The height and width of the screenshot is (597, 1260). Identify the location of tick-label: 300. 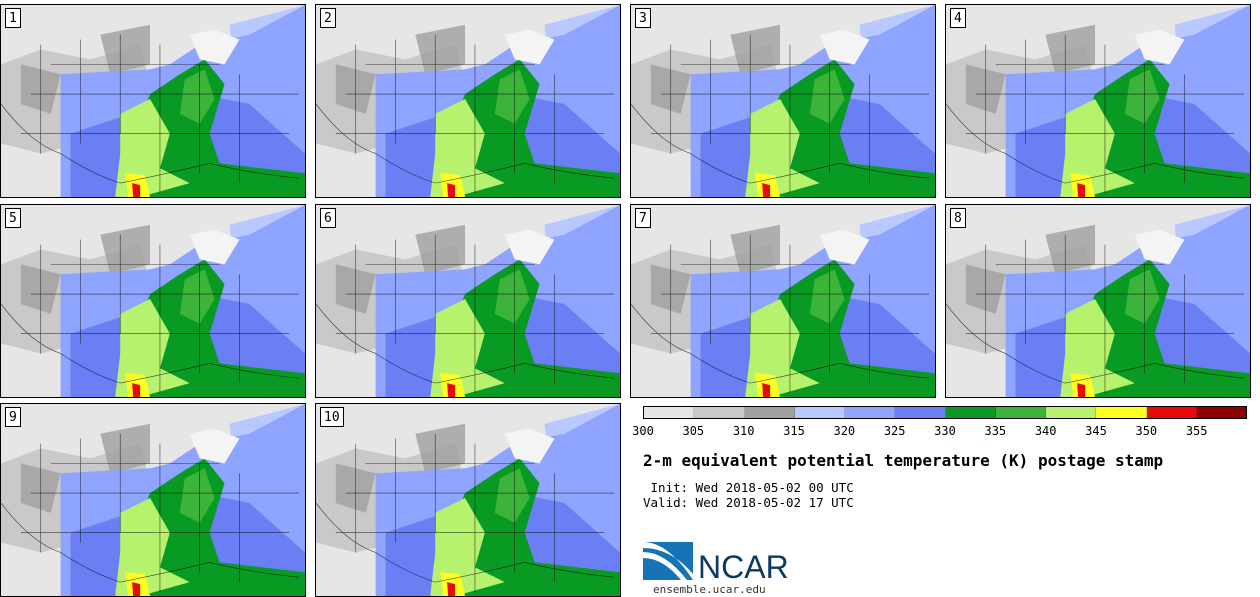
(643, 431).